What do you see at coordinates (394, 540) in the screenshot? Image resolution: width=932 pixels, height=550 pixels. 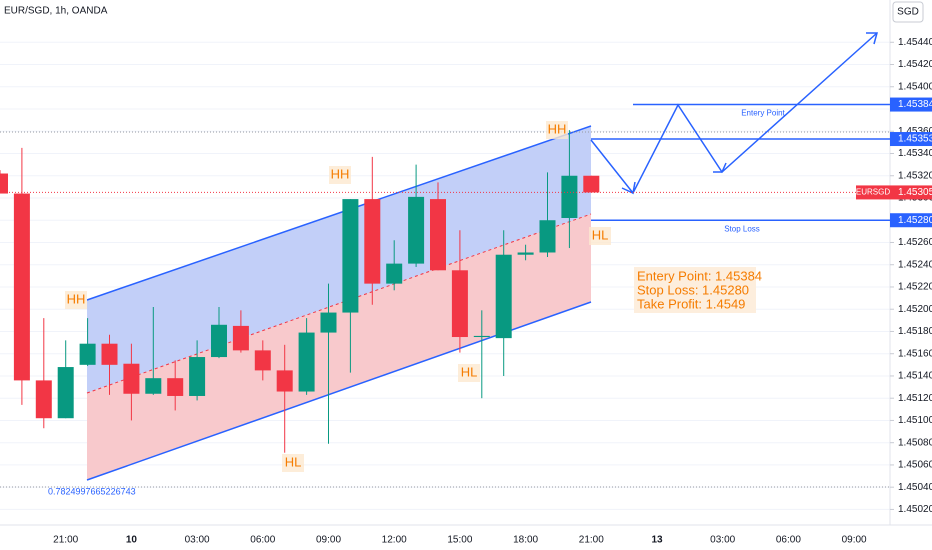 I see `x-tick-label: 12:00` at bounding box center [394, 540].